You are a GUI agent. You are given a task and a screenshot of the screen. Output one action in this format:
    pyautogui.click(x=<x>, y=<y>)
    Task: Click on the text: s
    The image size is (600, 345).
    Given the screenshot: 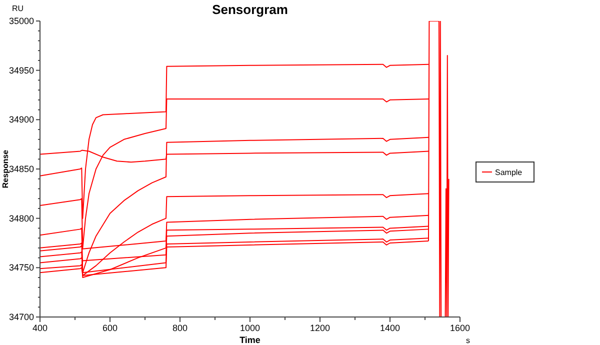 What is the action you would take?
    pyautogui.click(x=468, y=340)
    